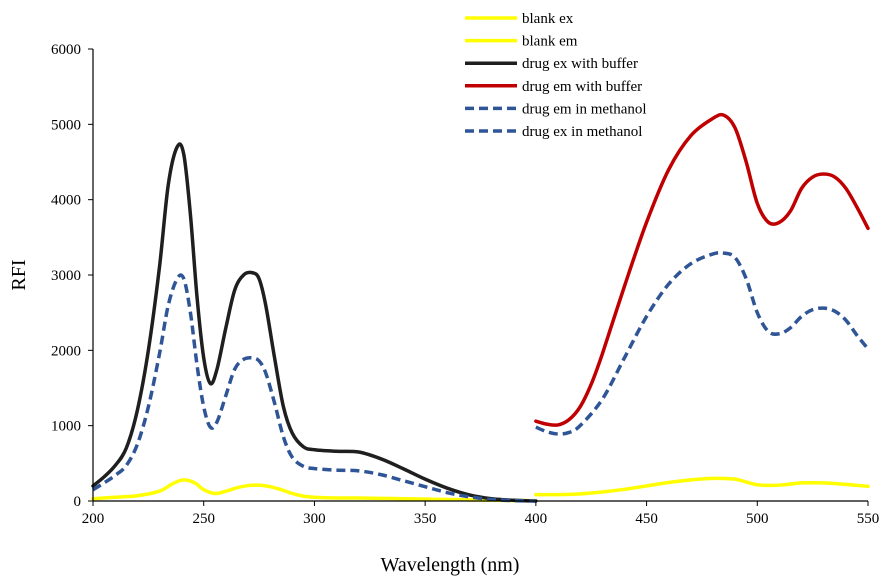  I want to click on y-tick-label: 0, so click(78, 502).